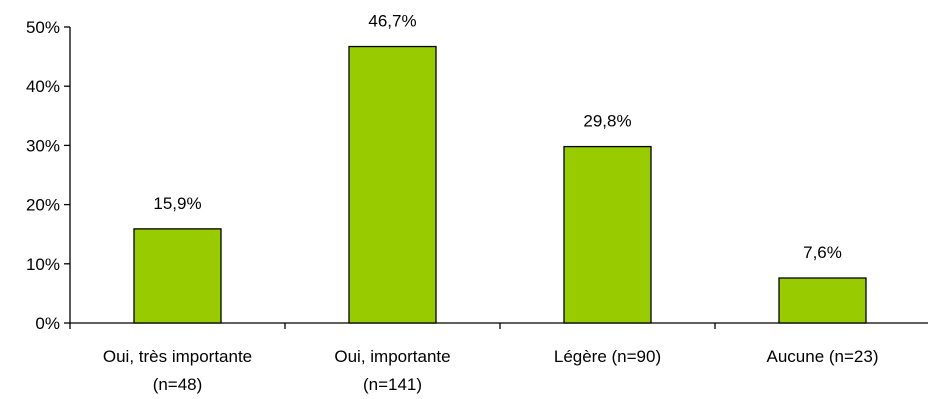 This screenshot has height=399, width=928. What do you see at coordinates (392, 384) in the screenshot?
I see `category-label: (n=141)` at bounding box center [392, 384].